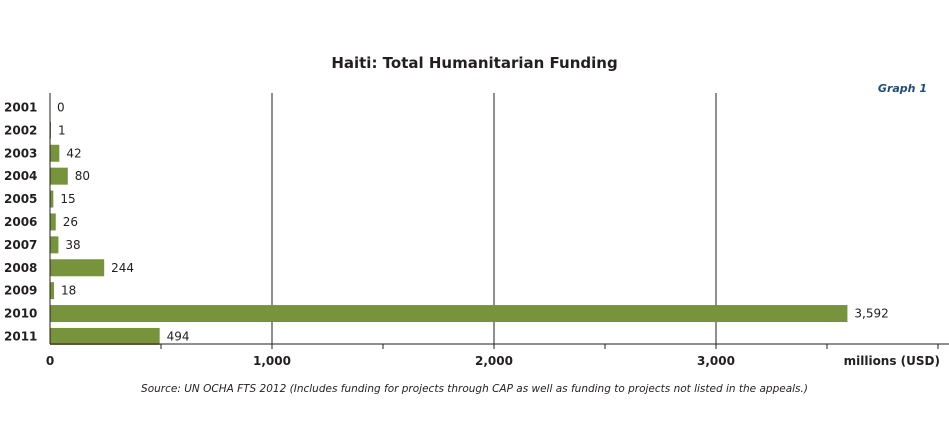  I want to click on value-label-2004: 80, so click(82, 176).